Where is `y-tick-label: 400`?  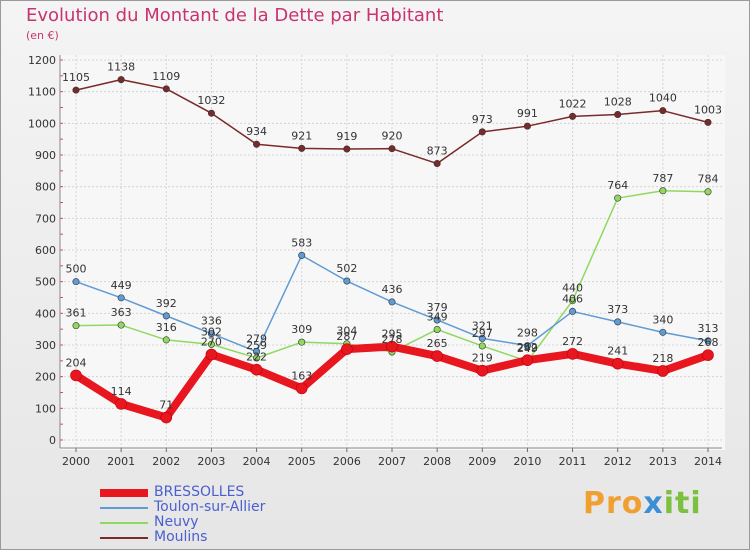 y-tick-label: 400 is located at coordinates (45, 313).